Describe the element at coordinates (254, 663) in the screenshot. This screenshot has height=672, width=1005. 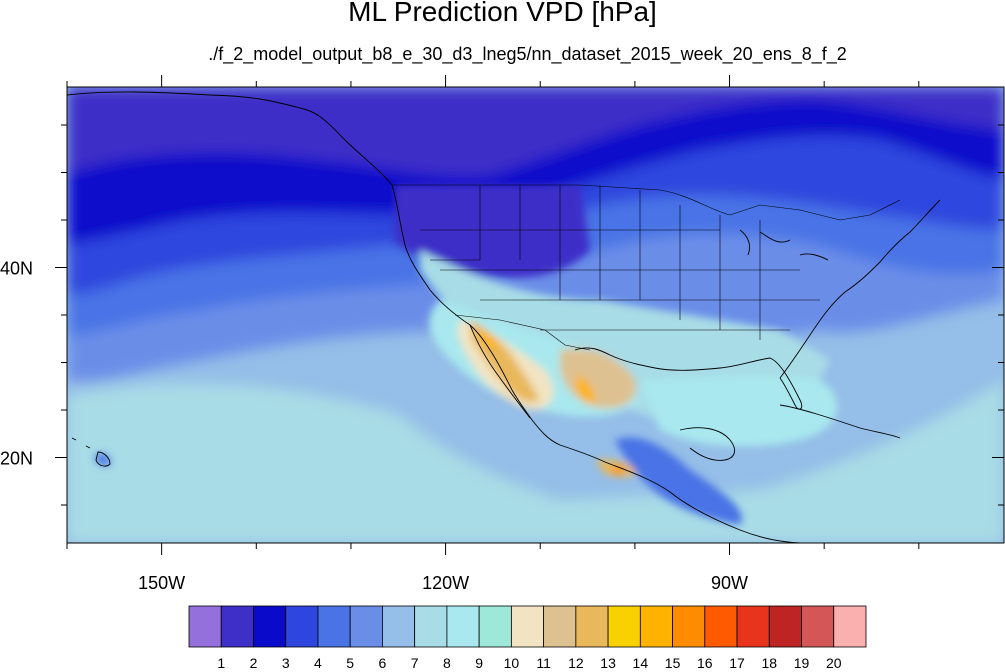
I see `colorbar-label: 2` at that location.